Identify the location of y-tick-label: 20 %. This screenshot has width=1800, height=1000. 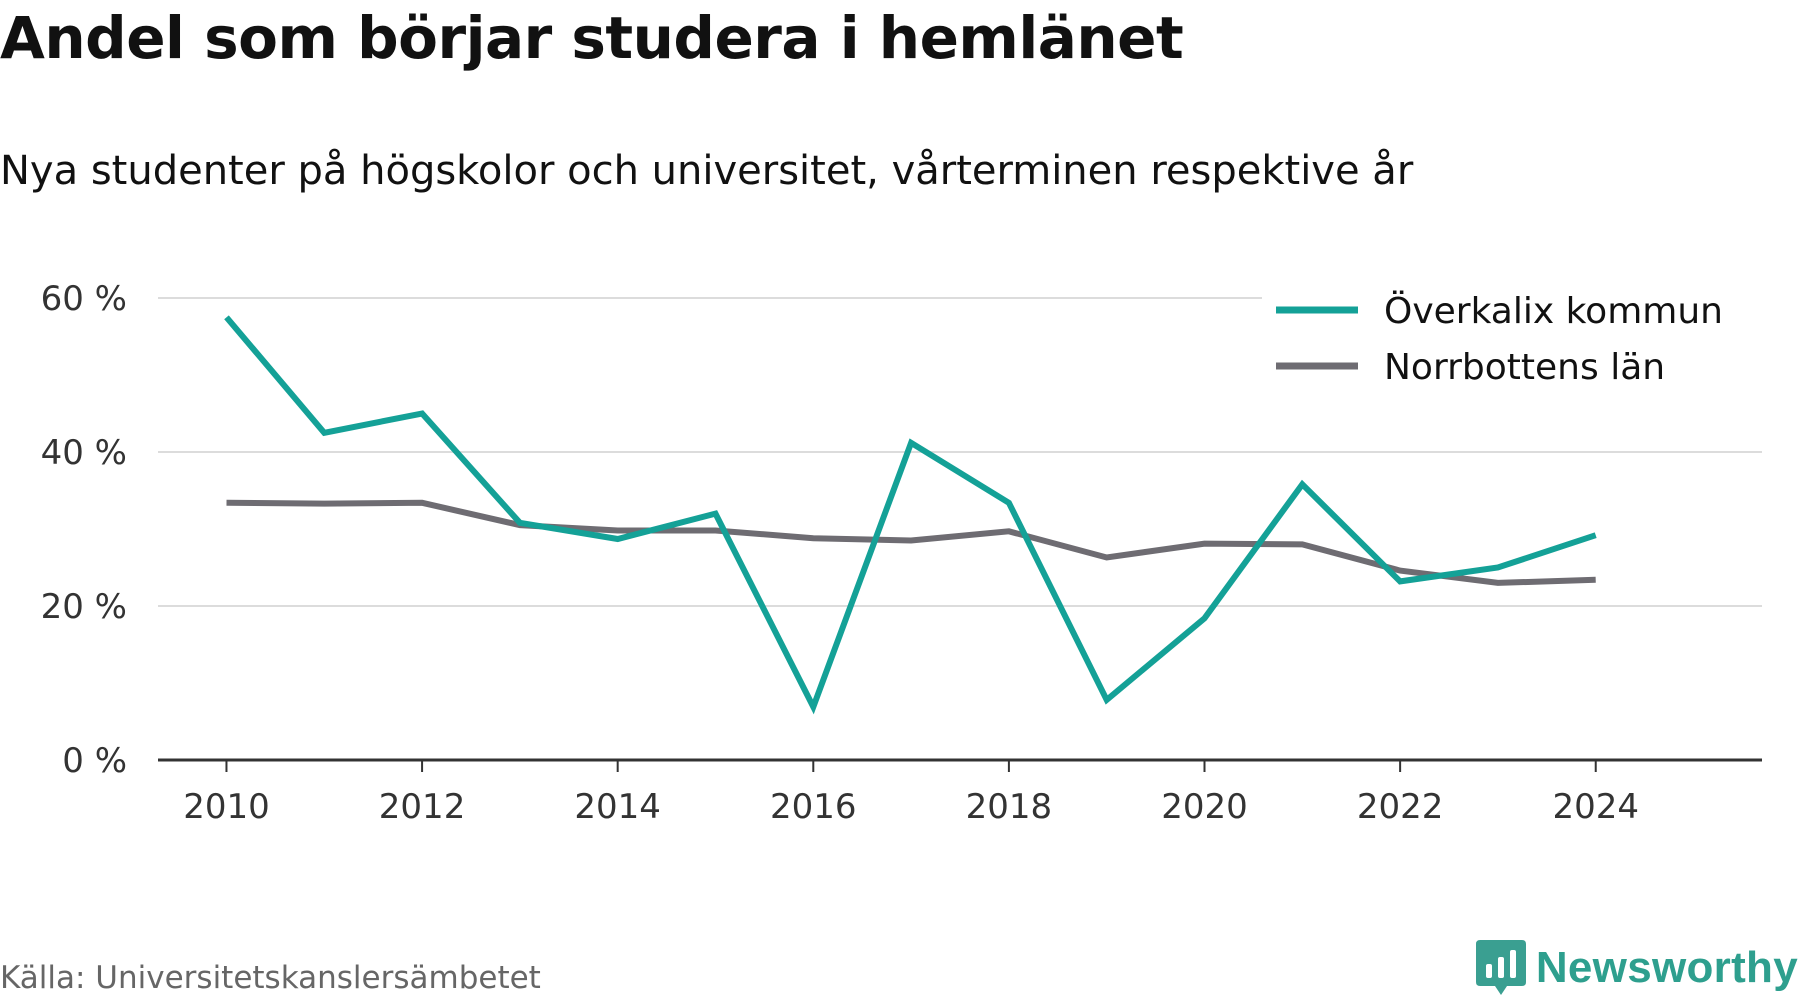
(84, 607).